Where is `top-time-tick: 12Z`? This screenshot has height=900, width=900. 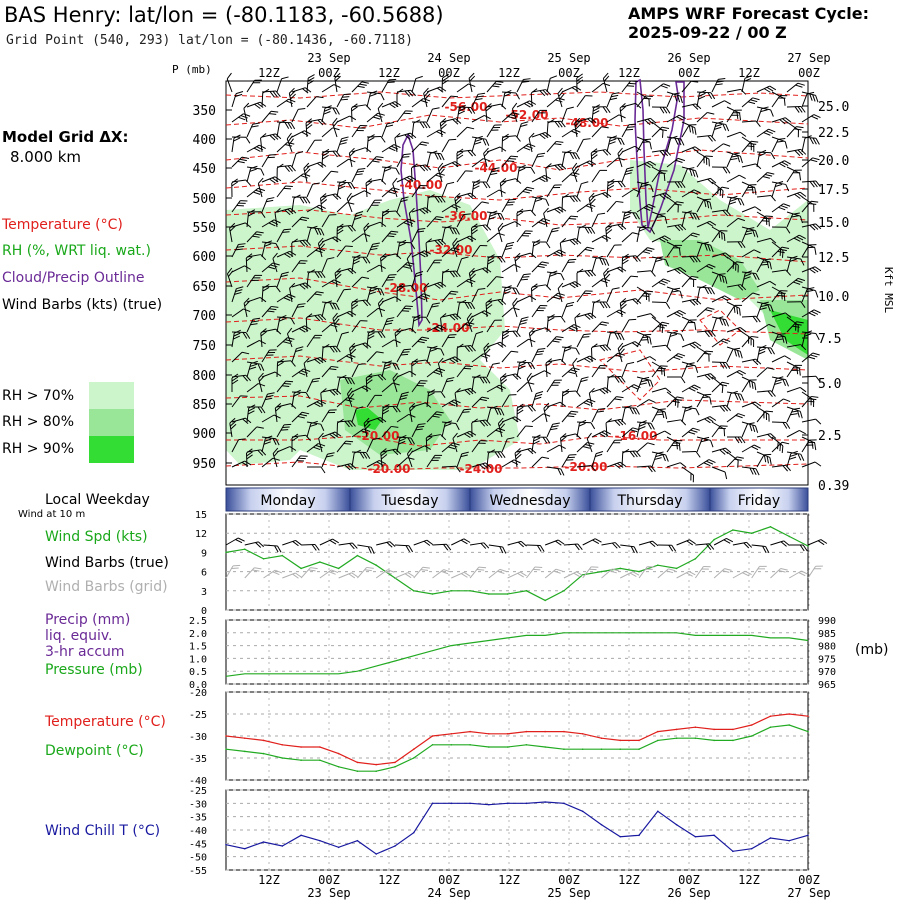 top-time-tick: 12Z is located at coordinates (389, 73).